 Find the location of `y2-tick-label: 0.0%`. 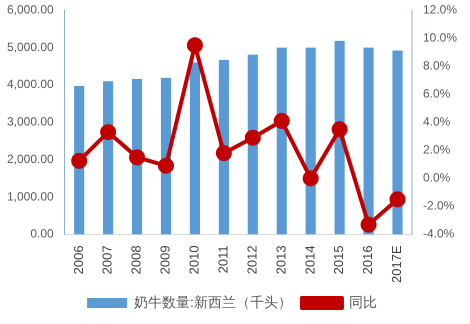

y2-tick-label: 0.0% is located at coordinates (436, 177).